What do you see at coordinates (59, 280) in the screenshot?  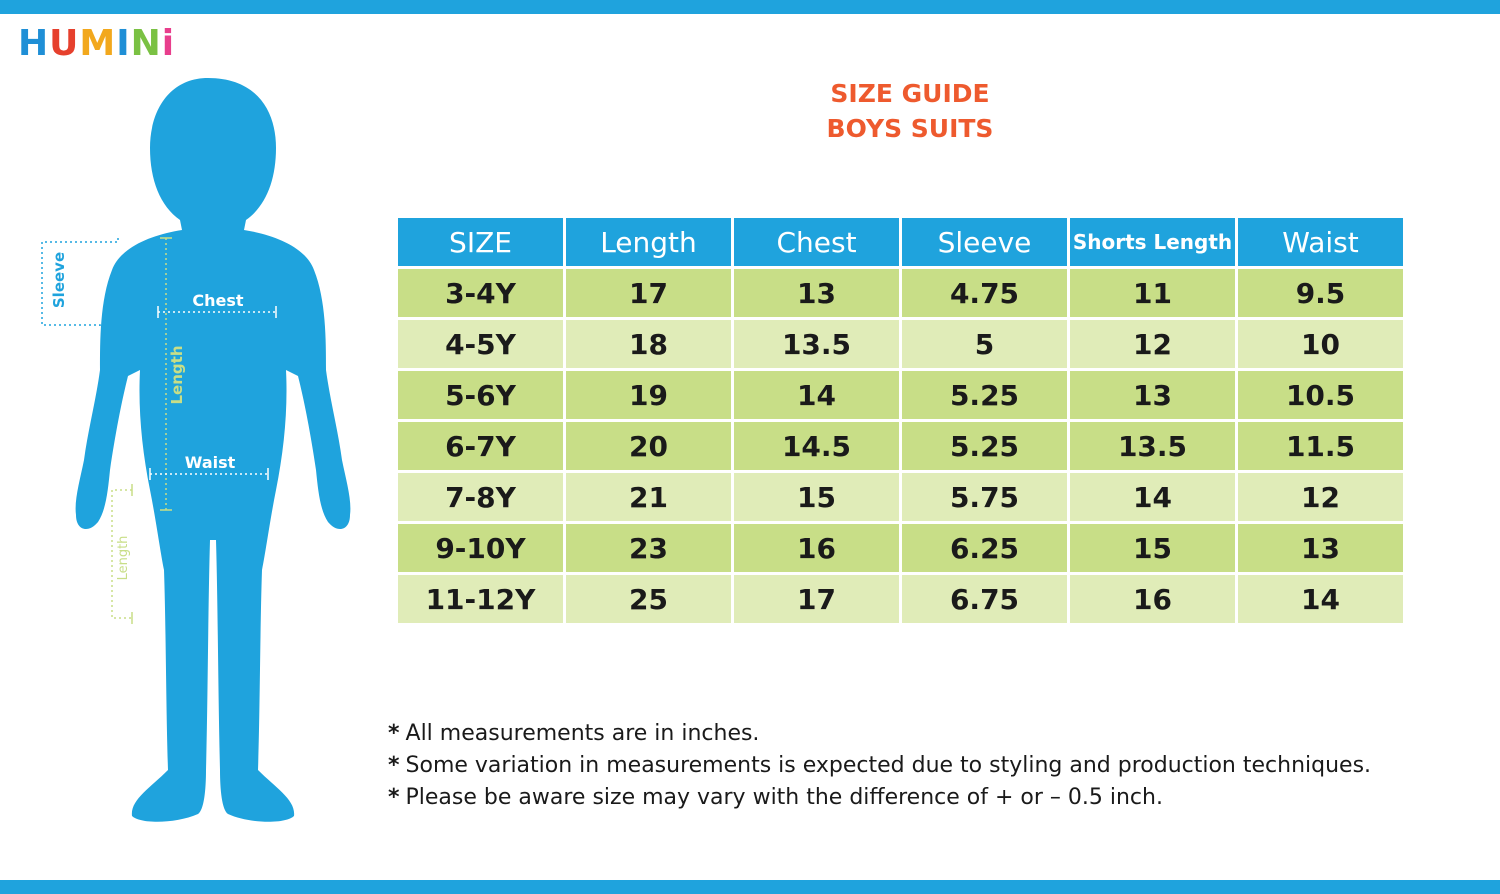 I see `sleeve-label: Sleeve` at bounding box center [59, 280].